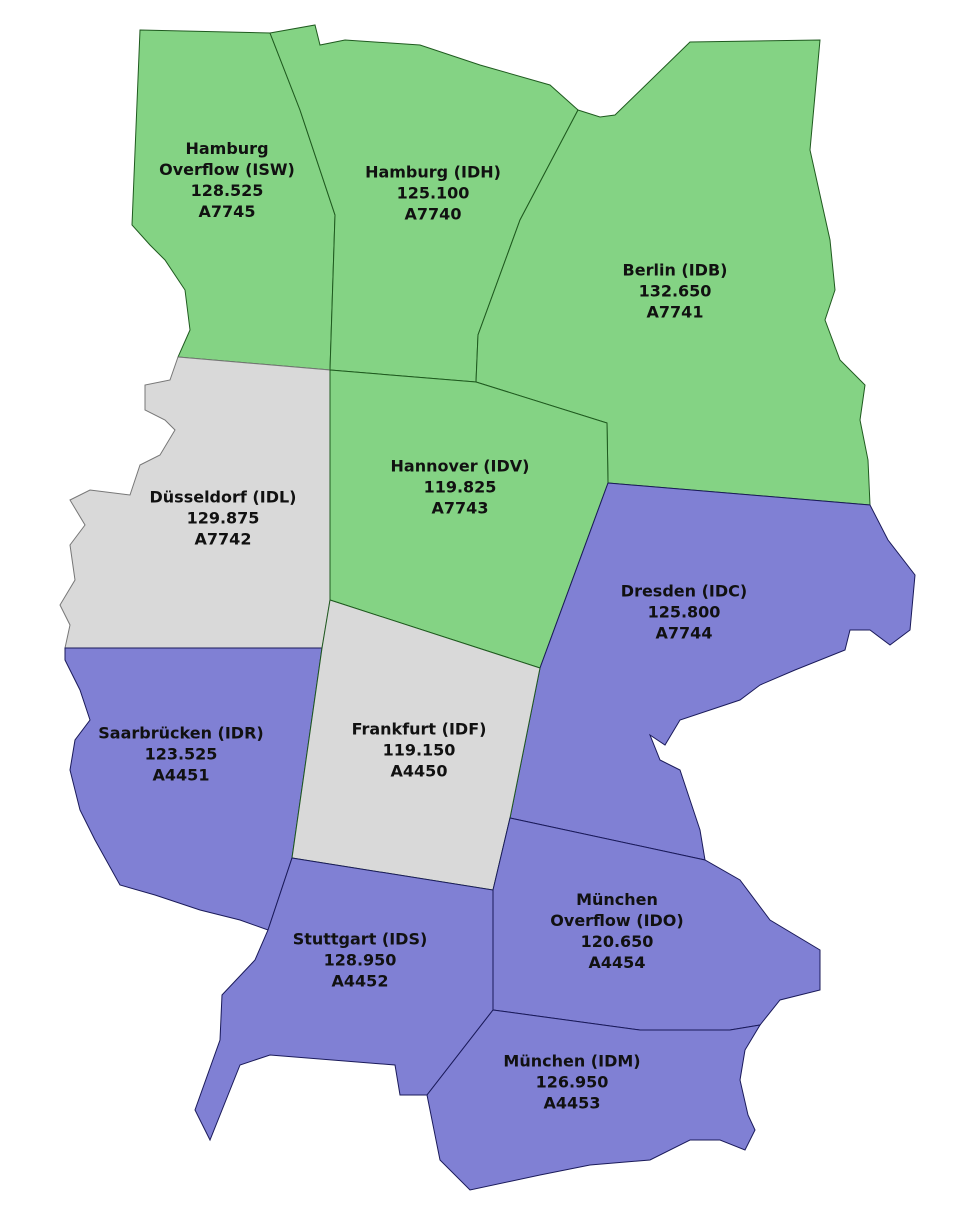 The height and width of the screenshot is (1222, 976). Describe the element at coordinates (223, 539) in the screenshot. I see `region-code: A7742` at that location.